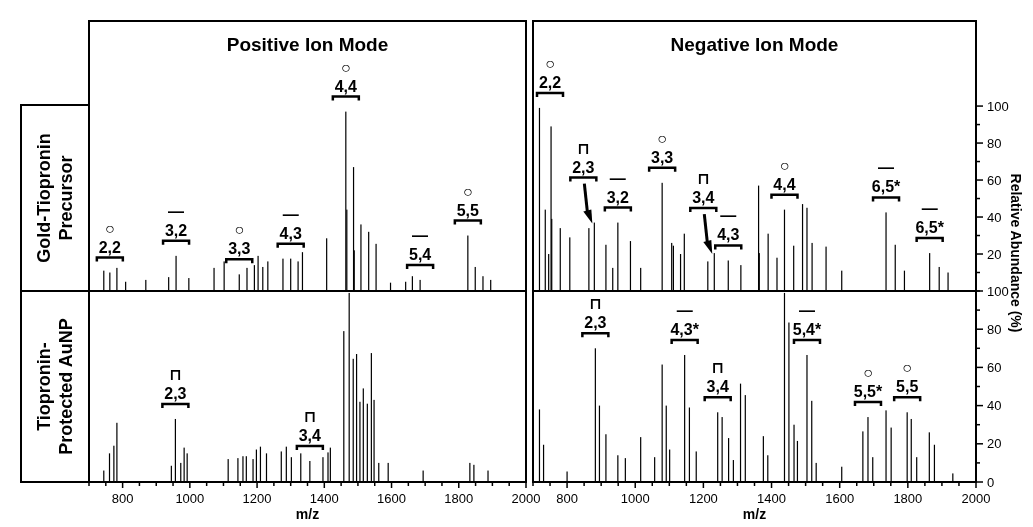  I want to click on y-axis-title: Relative Abundance (%), so click(1016, 253).